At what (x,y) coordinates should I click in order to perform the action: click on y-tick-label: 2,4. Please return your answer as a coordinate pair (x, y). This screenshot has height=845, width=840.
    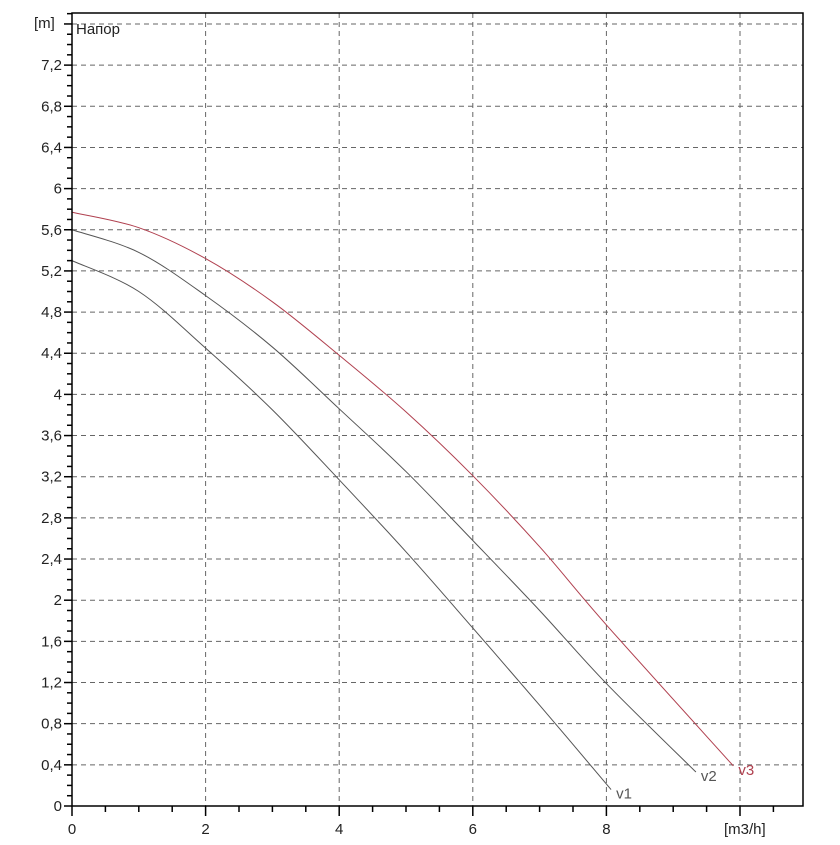
    Looking at the image, I should click on (51, 559).